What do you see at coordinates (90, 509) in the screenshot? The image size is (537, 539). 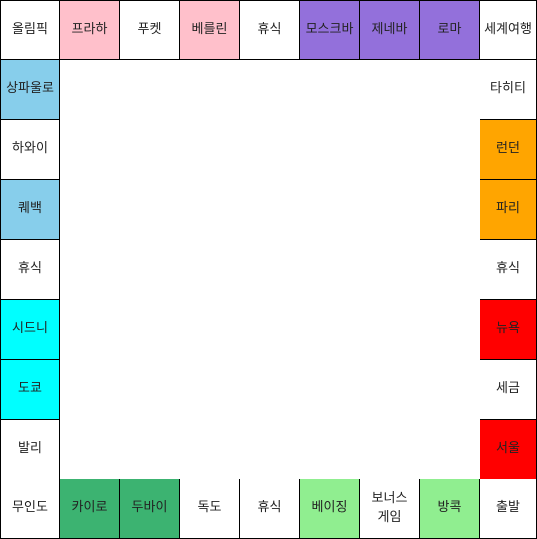 I see `board-tile: 카이로` at bounding box center [90, 509].